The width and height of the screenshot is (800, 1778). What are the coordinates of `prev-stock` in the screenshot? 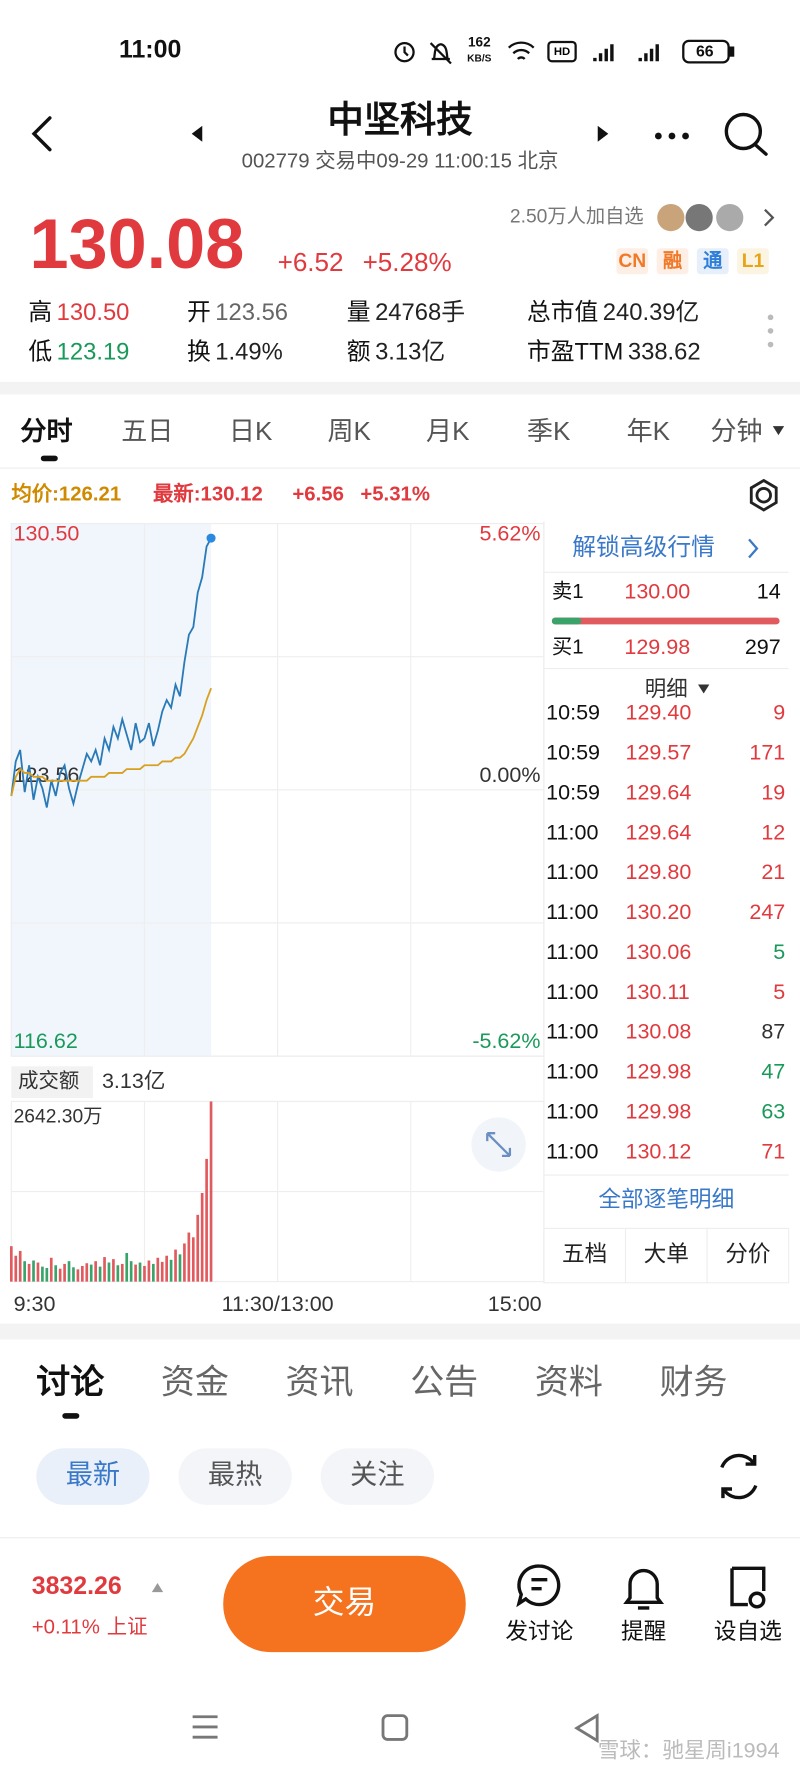 It's located at (197, 133).